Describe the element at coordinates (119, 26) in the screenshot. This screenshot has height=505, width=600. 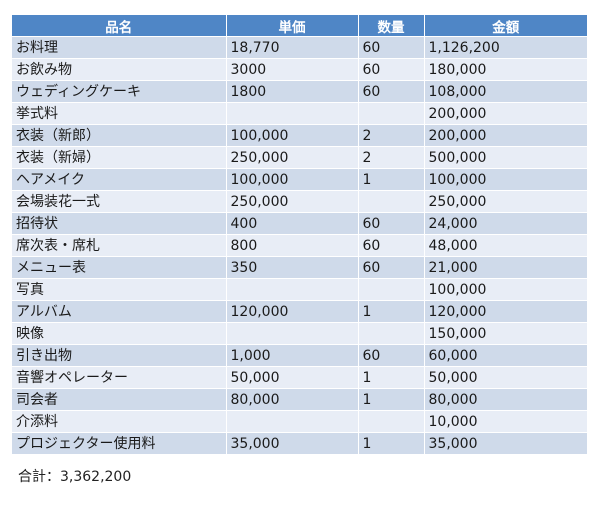
I see `header-item: 品名` at that location.